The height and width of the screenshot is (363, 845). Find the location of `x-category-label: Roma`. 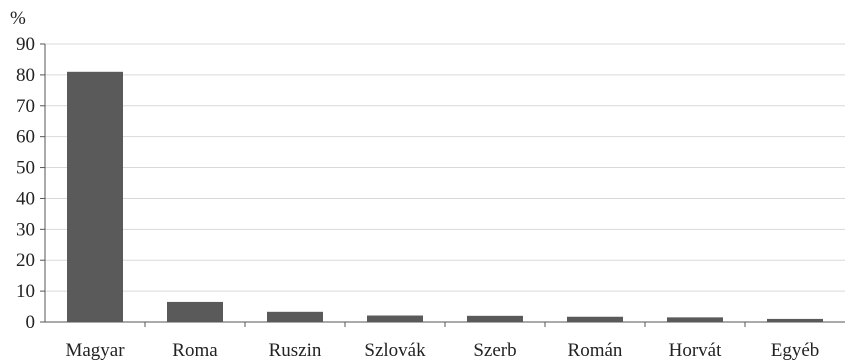

x-category-label: Roma is located at coordinates (195, 350).